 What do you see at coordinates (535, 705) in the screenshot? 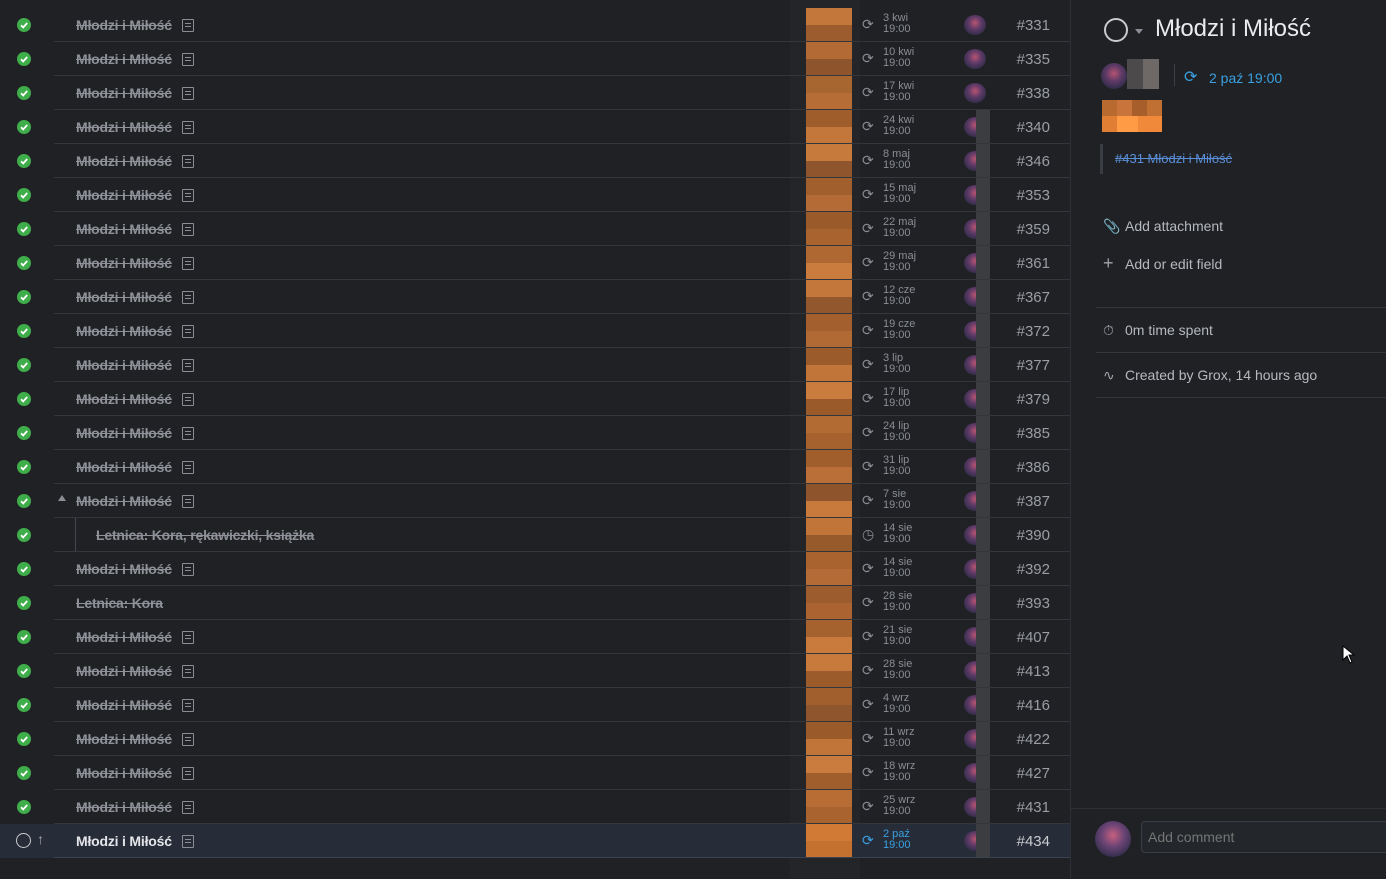
I see `task-row: Młodzi i Miłość ⟳ 4 wrz 19:00 #416` at bounding box center [535, 705].